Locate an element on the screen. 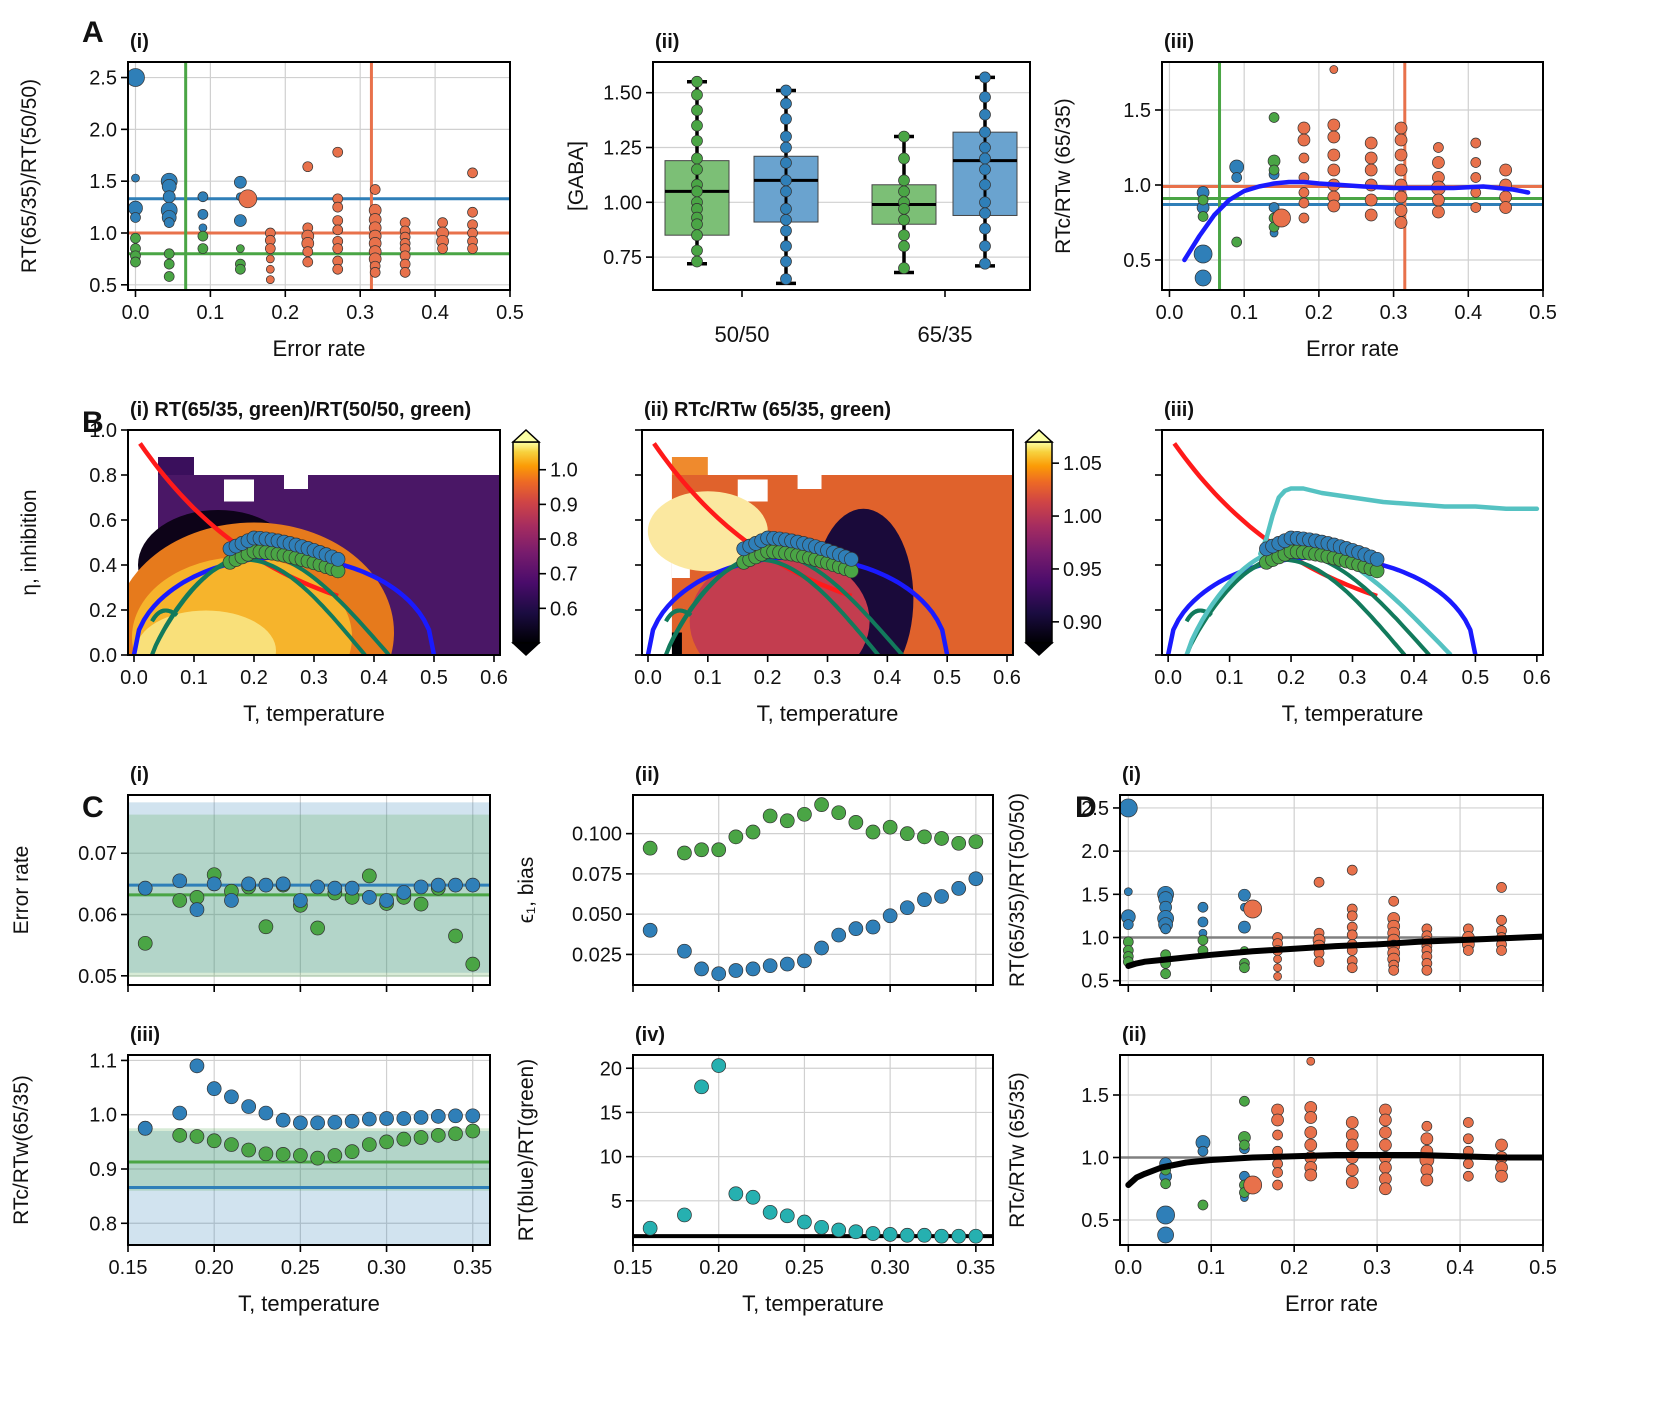  y-axis-label: RTc/RTw(65/35) is located at coordinates (21, 1150).